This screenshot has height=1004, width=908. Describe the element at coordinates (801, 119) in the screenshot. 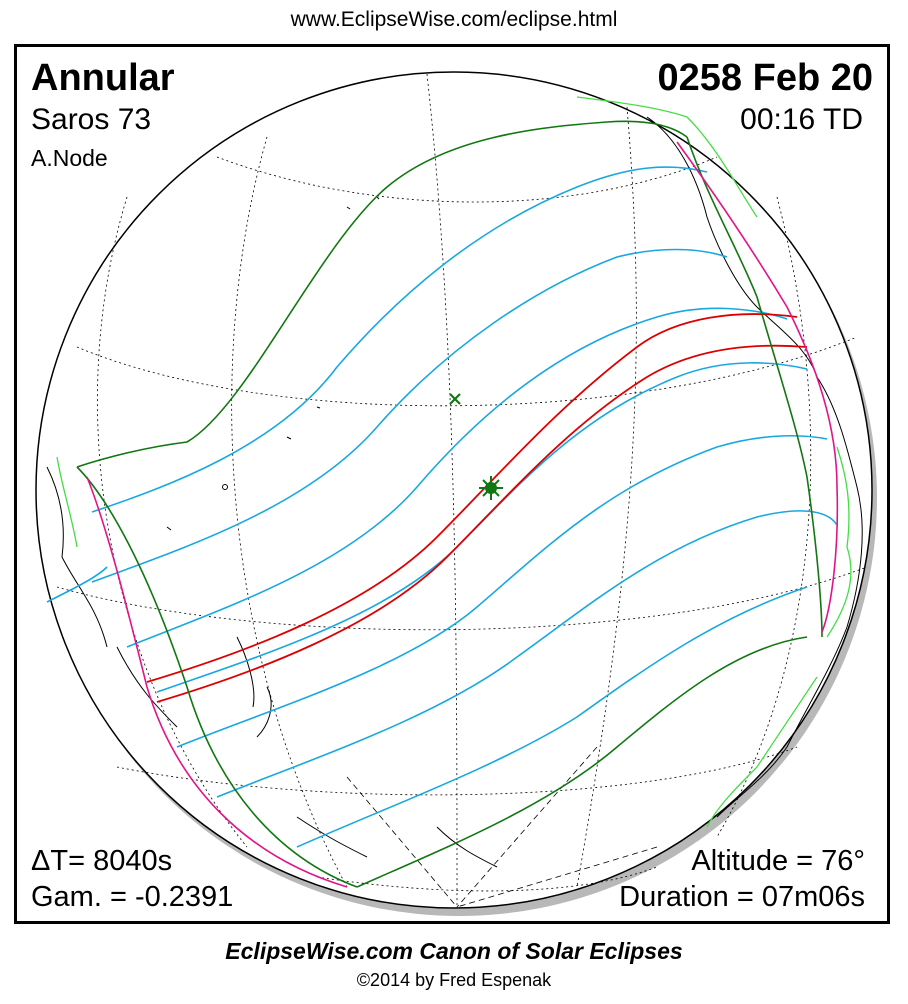

I see `eclipse-time: 00:16 TD` at that location.